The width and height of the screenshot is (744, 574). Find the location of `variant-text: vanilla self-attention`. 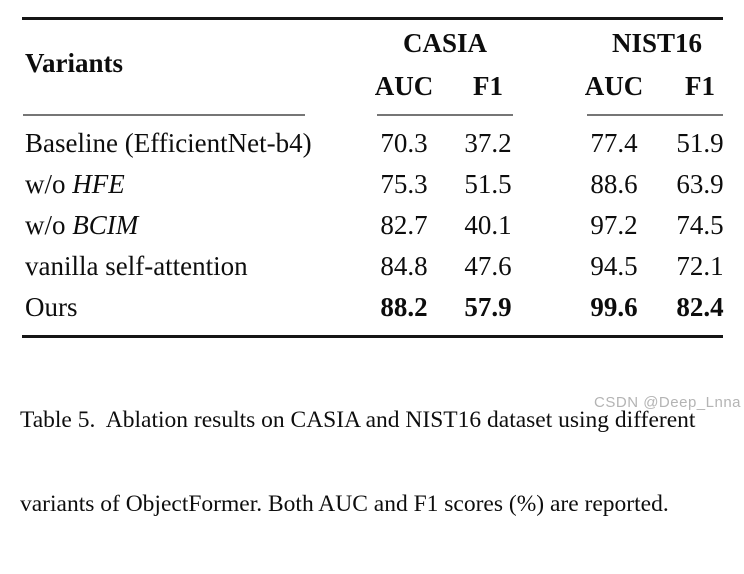

variant-text: vanilla self-attention is located at coordinates (136, 266).